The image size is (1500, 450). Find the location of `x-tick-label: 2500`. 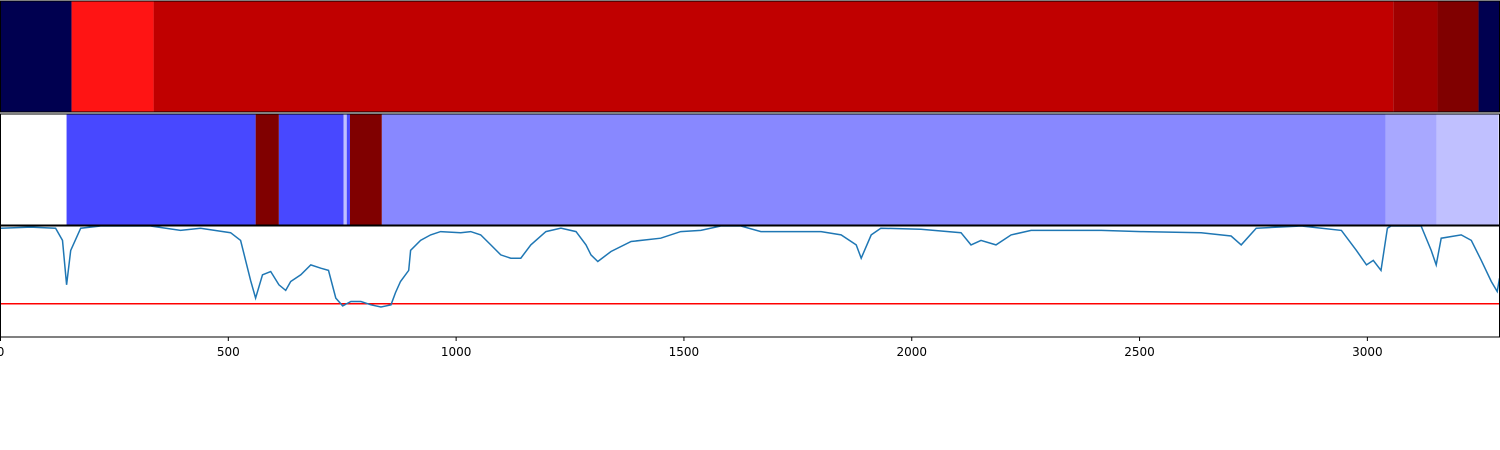

x-tick-label: 2500 is located at coordinates (1139, 352).